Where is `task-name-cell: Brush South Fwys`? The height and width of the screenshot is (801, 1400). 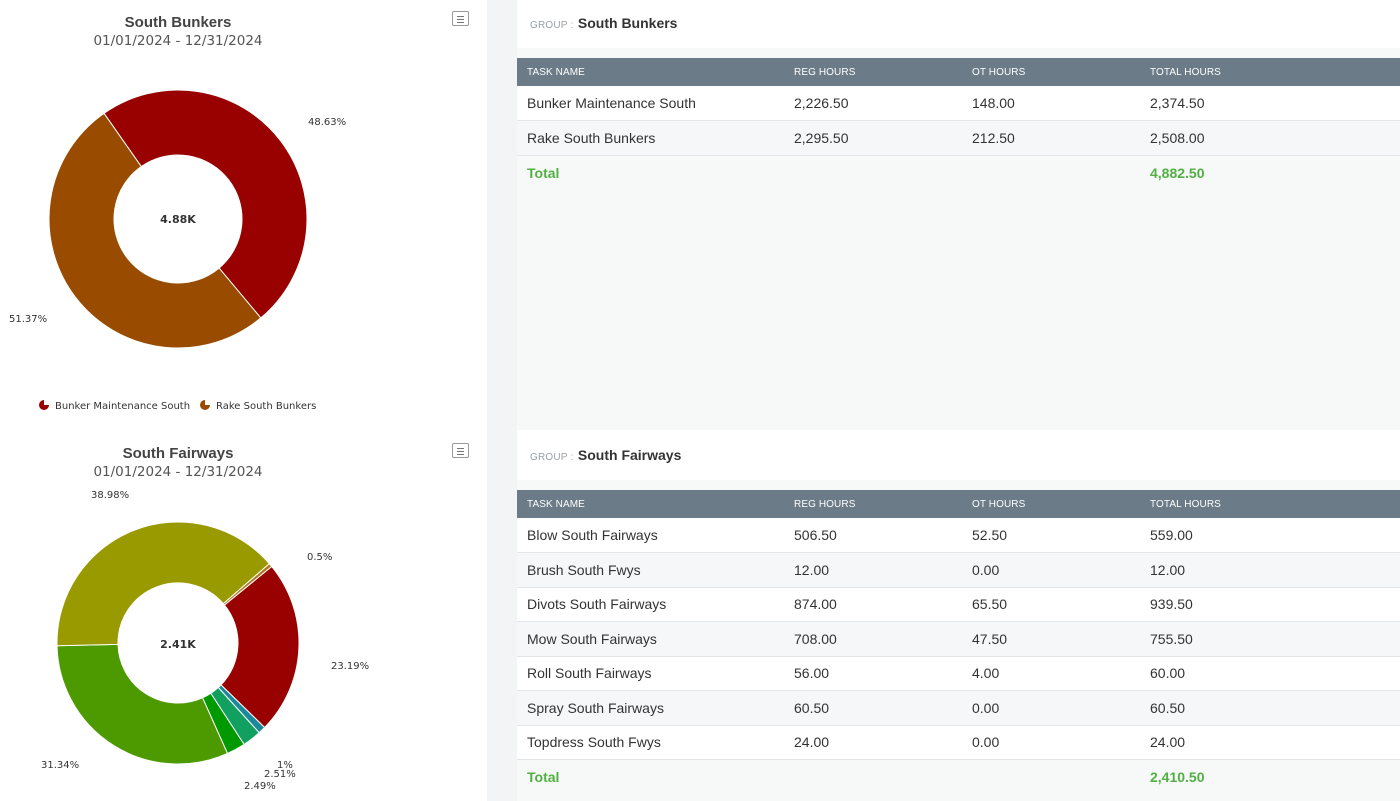 task-name-cell: Brush South Fwys is located at coordinates (650, 570).